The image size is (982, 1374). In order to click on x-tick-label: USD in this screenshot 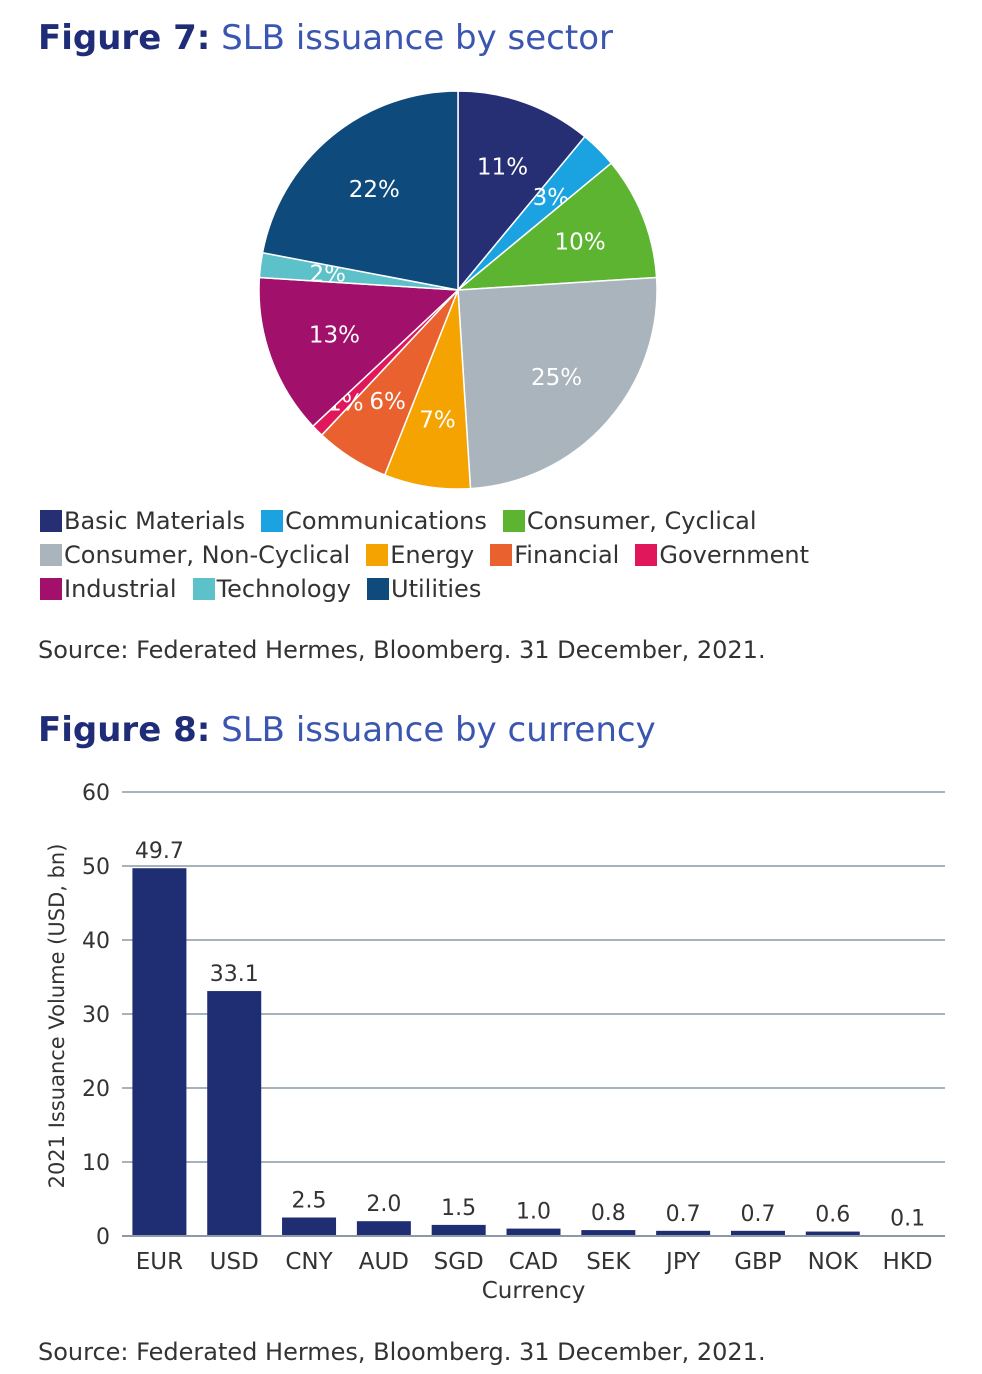, I will do `click(234, 1262)`.